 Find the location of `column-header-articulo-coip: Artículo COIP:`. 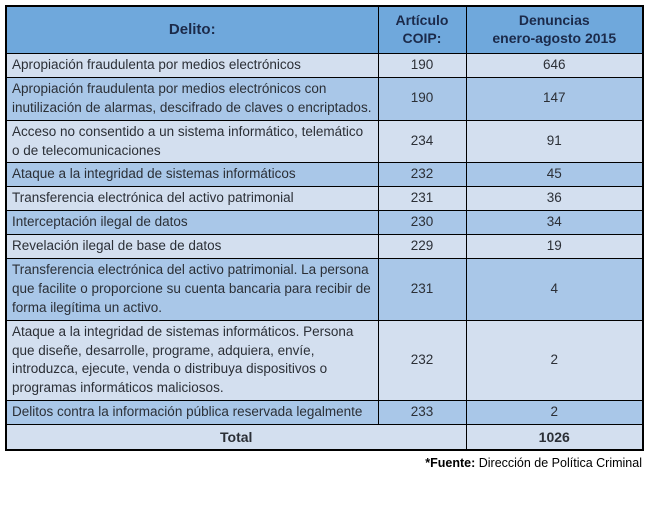

column-header-articulo-coip: Artículo COIP: is located at coordinates (422, 29).